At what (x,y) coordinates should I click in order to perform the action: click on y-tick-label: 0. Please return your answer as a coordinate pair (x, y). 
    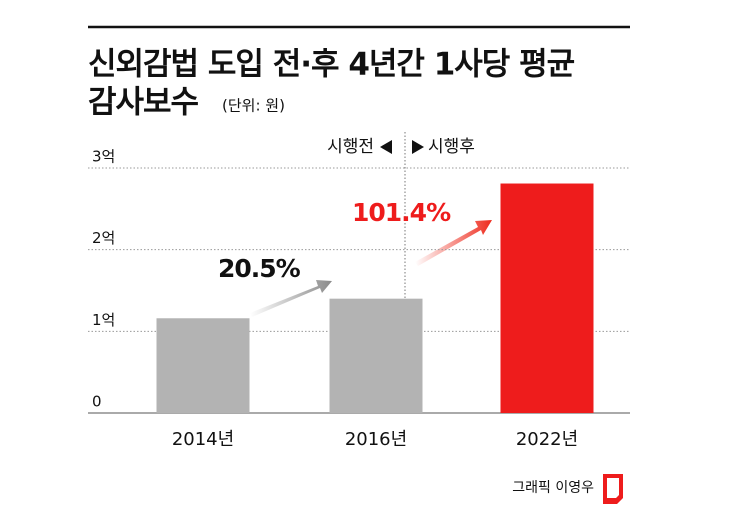
    Looking at the image, I should click on (97, 402).